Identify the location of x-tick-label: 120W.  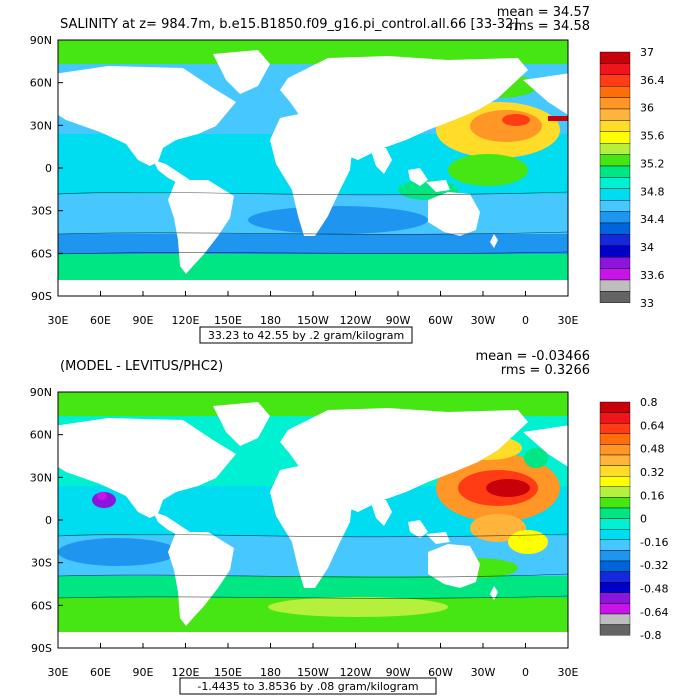
(356, 320).